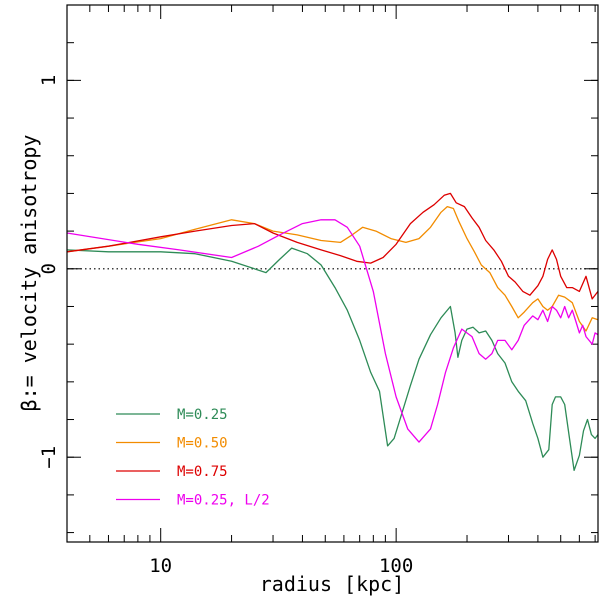 This screenshot has width=600, height=600. Describe the element at coordinates (29, 273) in the screenshot. I see `y-axis-title: β:= velocity anisotropy` at that location.